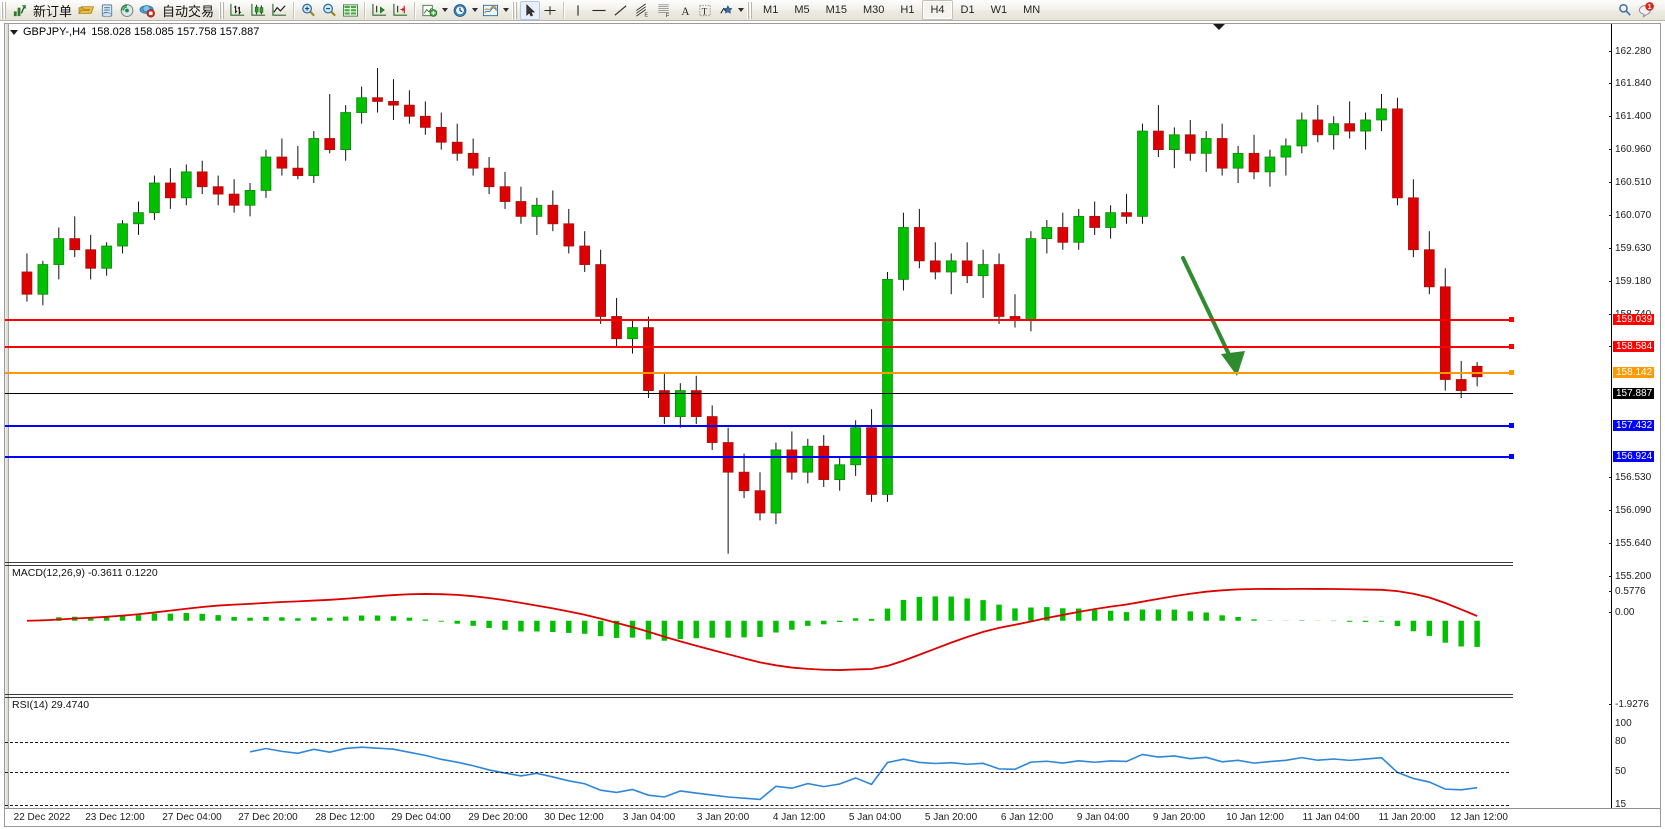 This screenshot has width=1665, height=829. I want to click on support-line-2-handle, so click(1511, 456).